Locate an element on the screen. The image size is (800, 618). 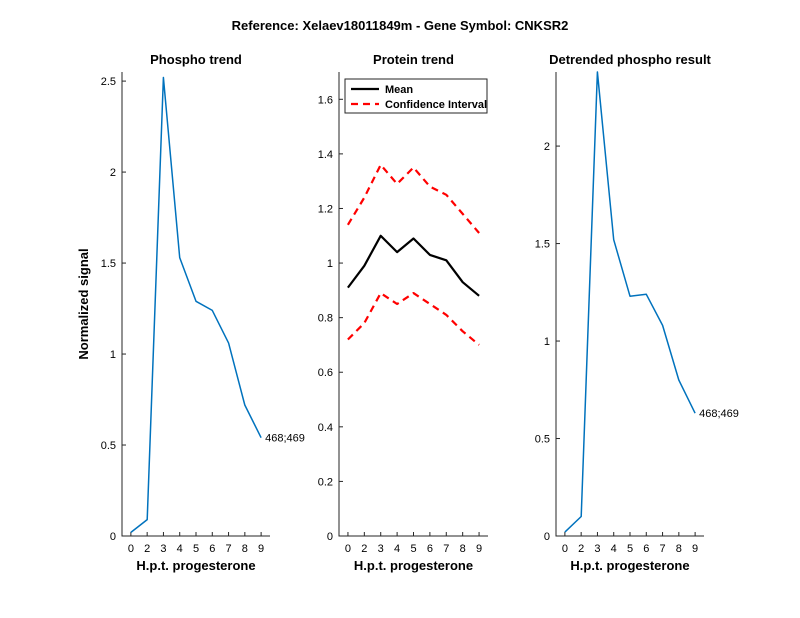
mean-line is located at coordinates (413, 265).